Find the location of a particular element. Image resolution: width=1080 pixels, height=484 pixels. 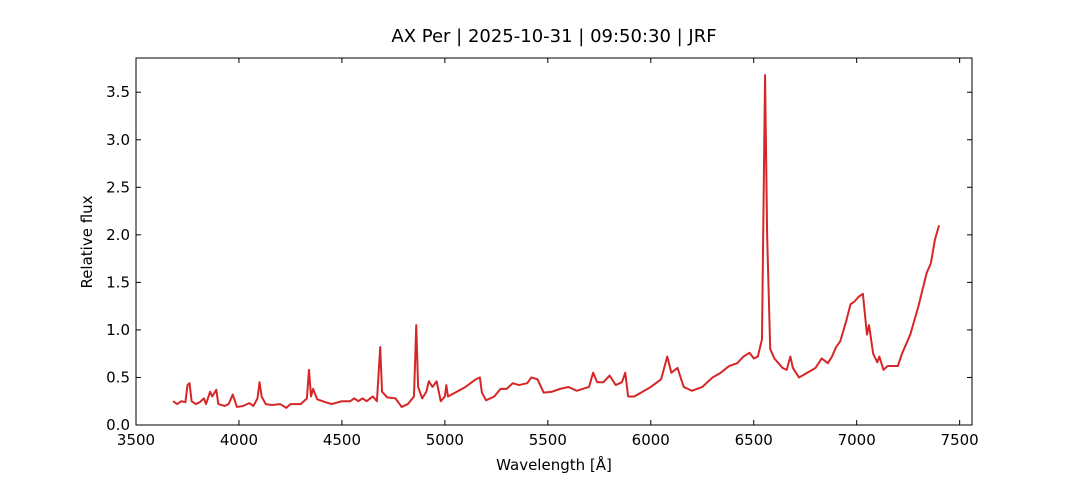

x-tick-label: 4500 is located at coordinates (342, 440).